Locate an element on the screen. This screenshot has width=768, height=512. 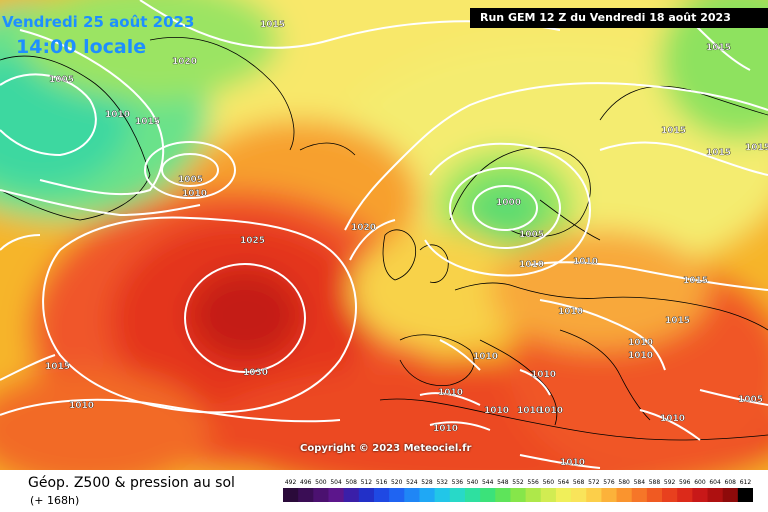
scale-tick-label: 528 is located at coordinates (427, 482).